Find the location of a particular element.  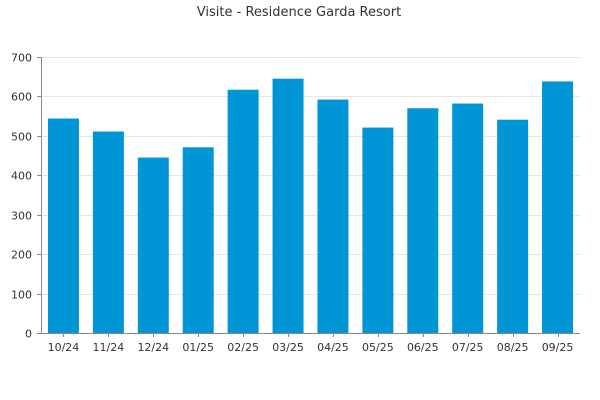

y-tick-label: 100 is located at coordinates (21, 295).